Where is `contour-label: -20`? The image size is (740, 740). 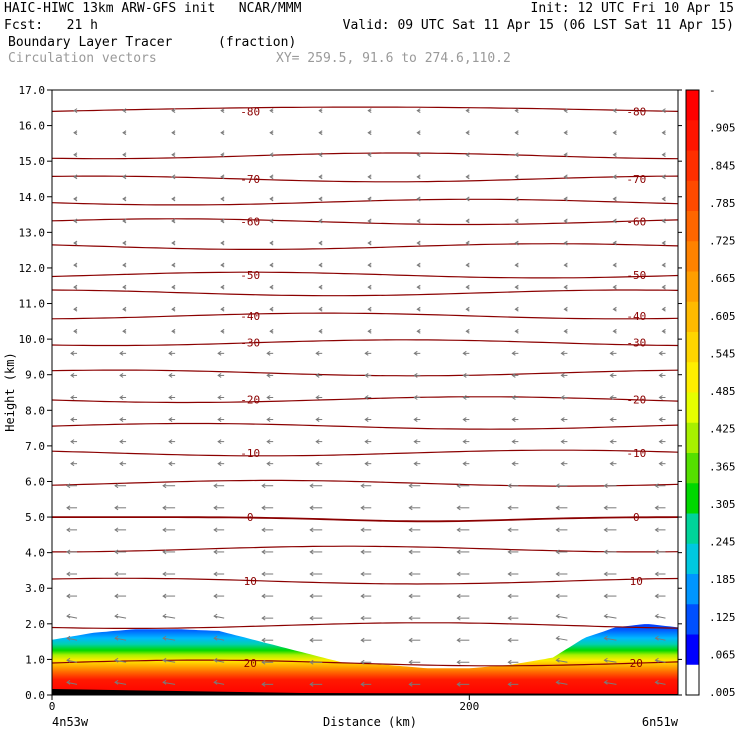
contour-label: -20 is located at coordinates (636, 400).